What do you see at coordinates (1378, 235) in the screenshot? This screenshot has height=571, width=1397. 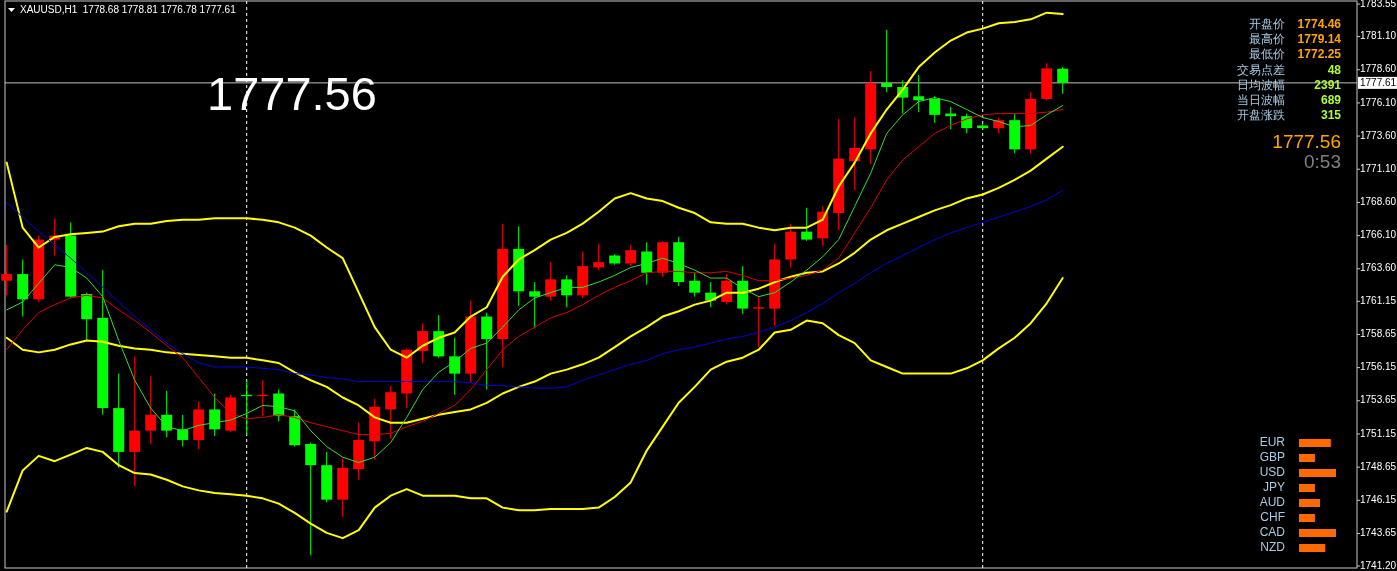 I see `y-tick-label: 1766.10` at bounding box center [1378, 235].